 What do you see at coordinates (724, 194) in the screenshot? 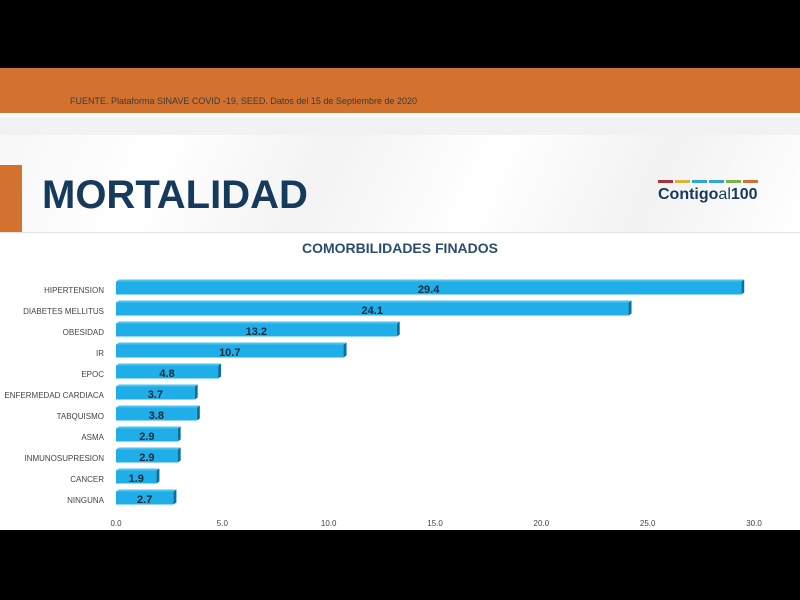
I see `logo-text-2: al` at bounding box center [724, 194].